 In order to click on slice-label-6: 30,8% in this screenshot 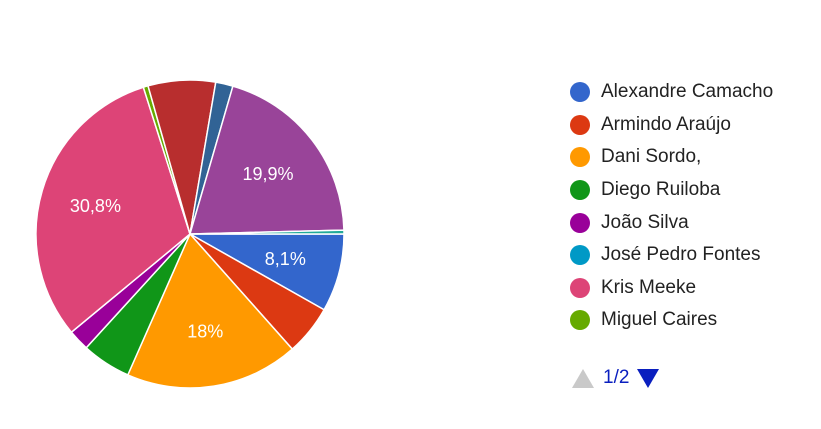, I will do `click(95, 206)`.